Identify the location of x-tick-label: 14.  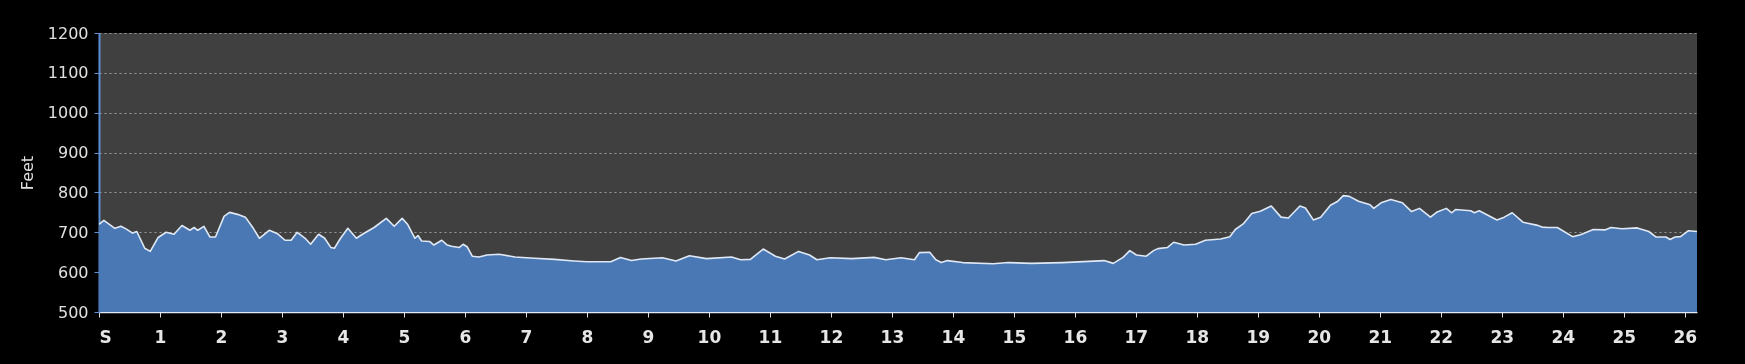
(953, 336).